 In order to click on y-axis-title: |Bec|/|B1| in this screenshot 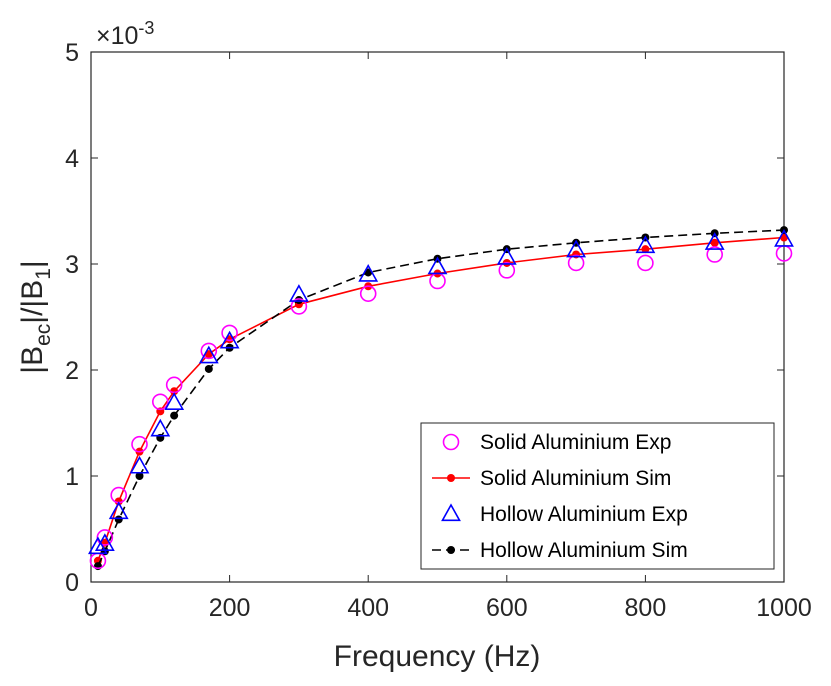, I will do `click(35, 316)`.